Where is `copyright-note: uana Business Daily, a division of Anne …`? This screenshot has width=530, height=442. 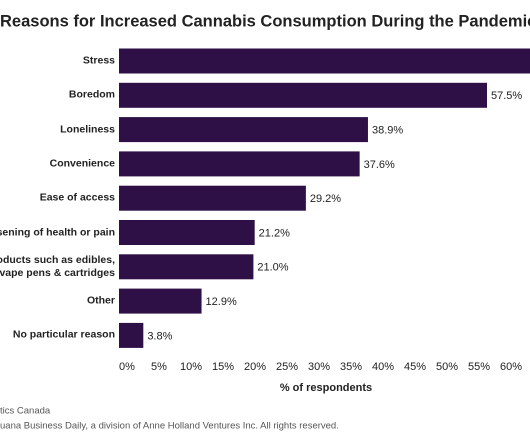 copyright-note: uana Business Daily, a division of Anne … is located at coordinates (169, 426).